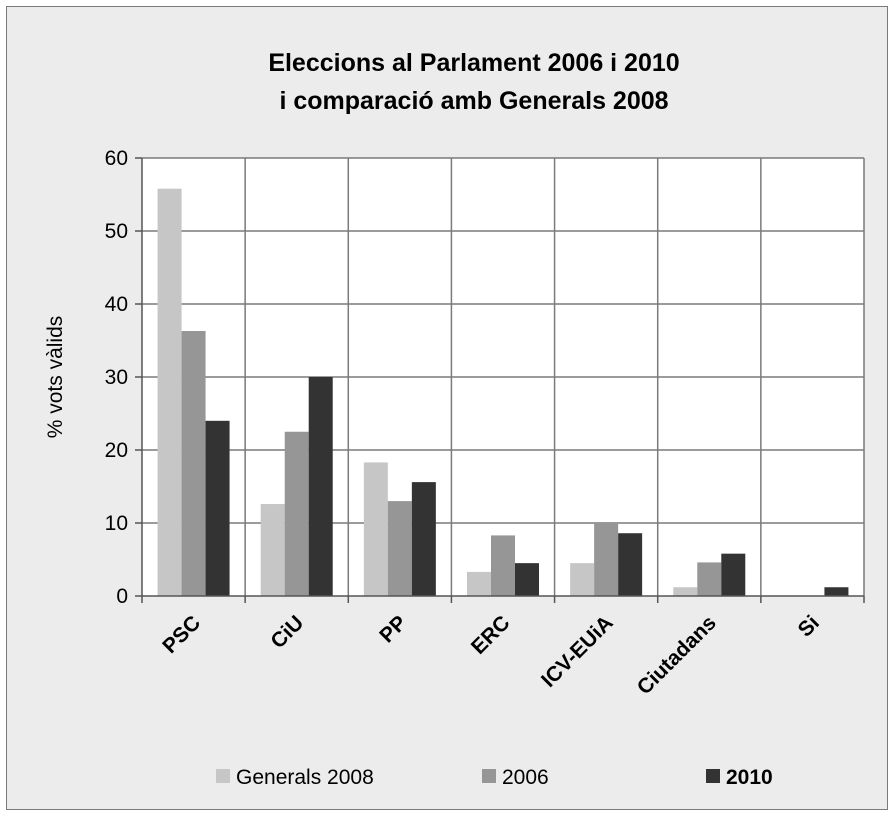 The width and height of the screenshot is (895, 816). I want to click on x-tick-label: Si, so click(809, 626).